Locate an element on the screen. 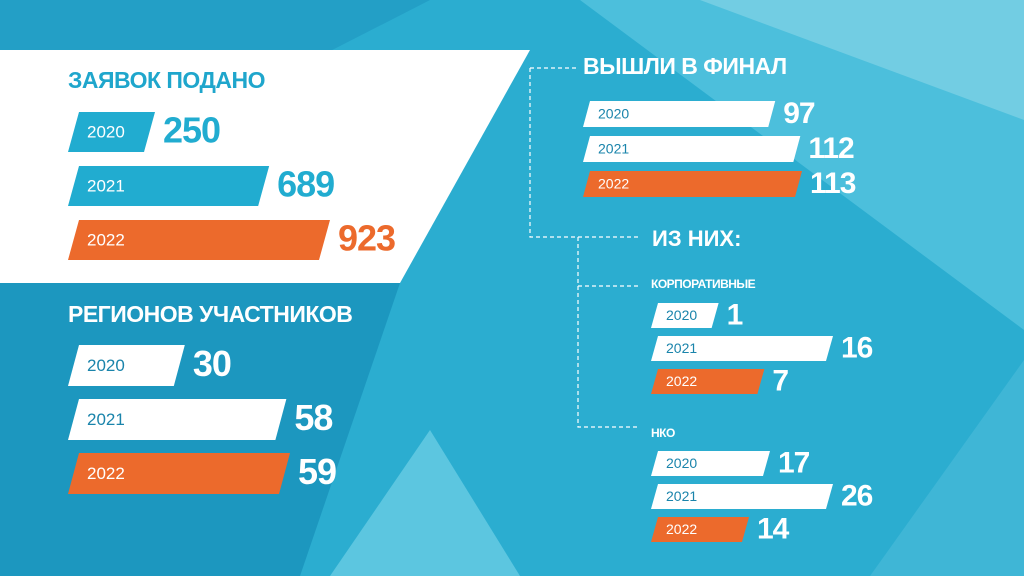  chart-title: ВЫШЛИ В ФИНАЛ is located at coordinates (685, 66).